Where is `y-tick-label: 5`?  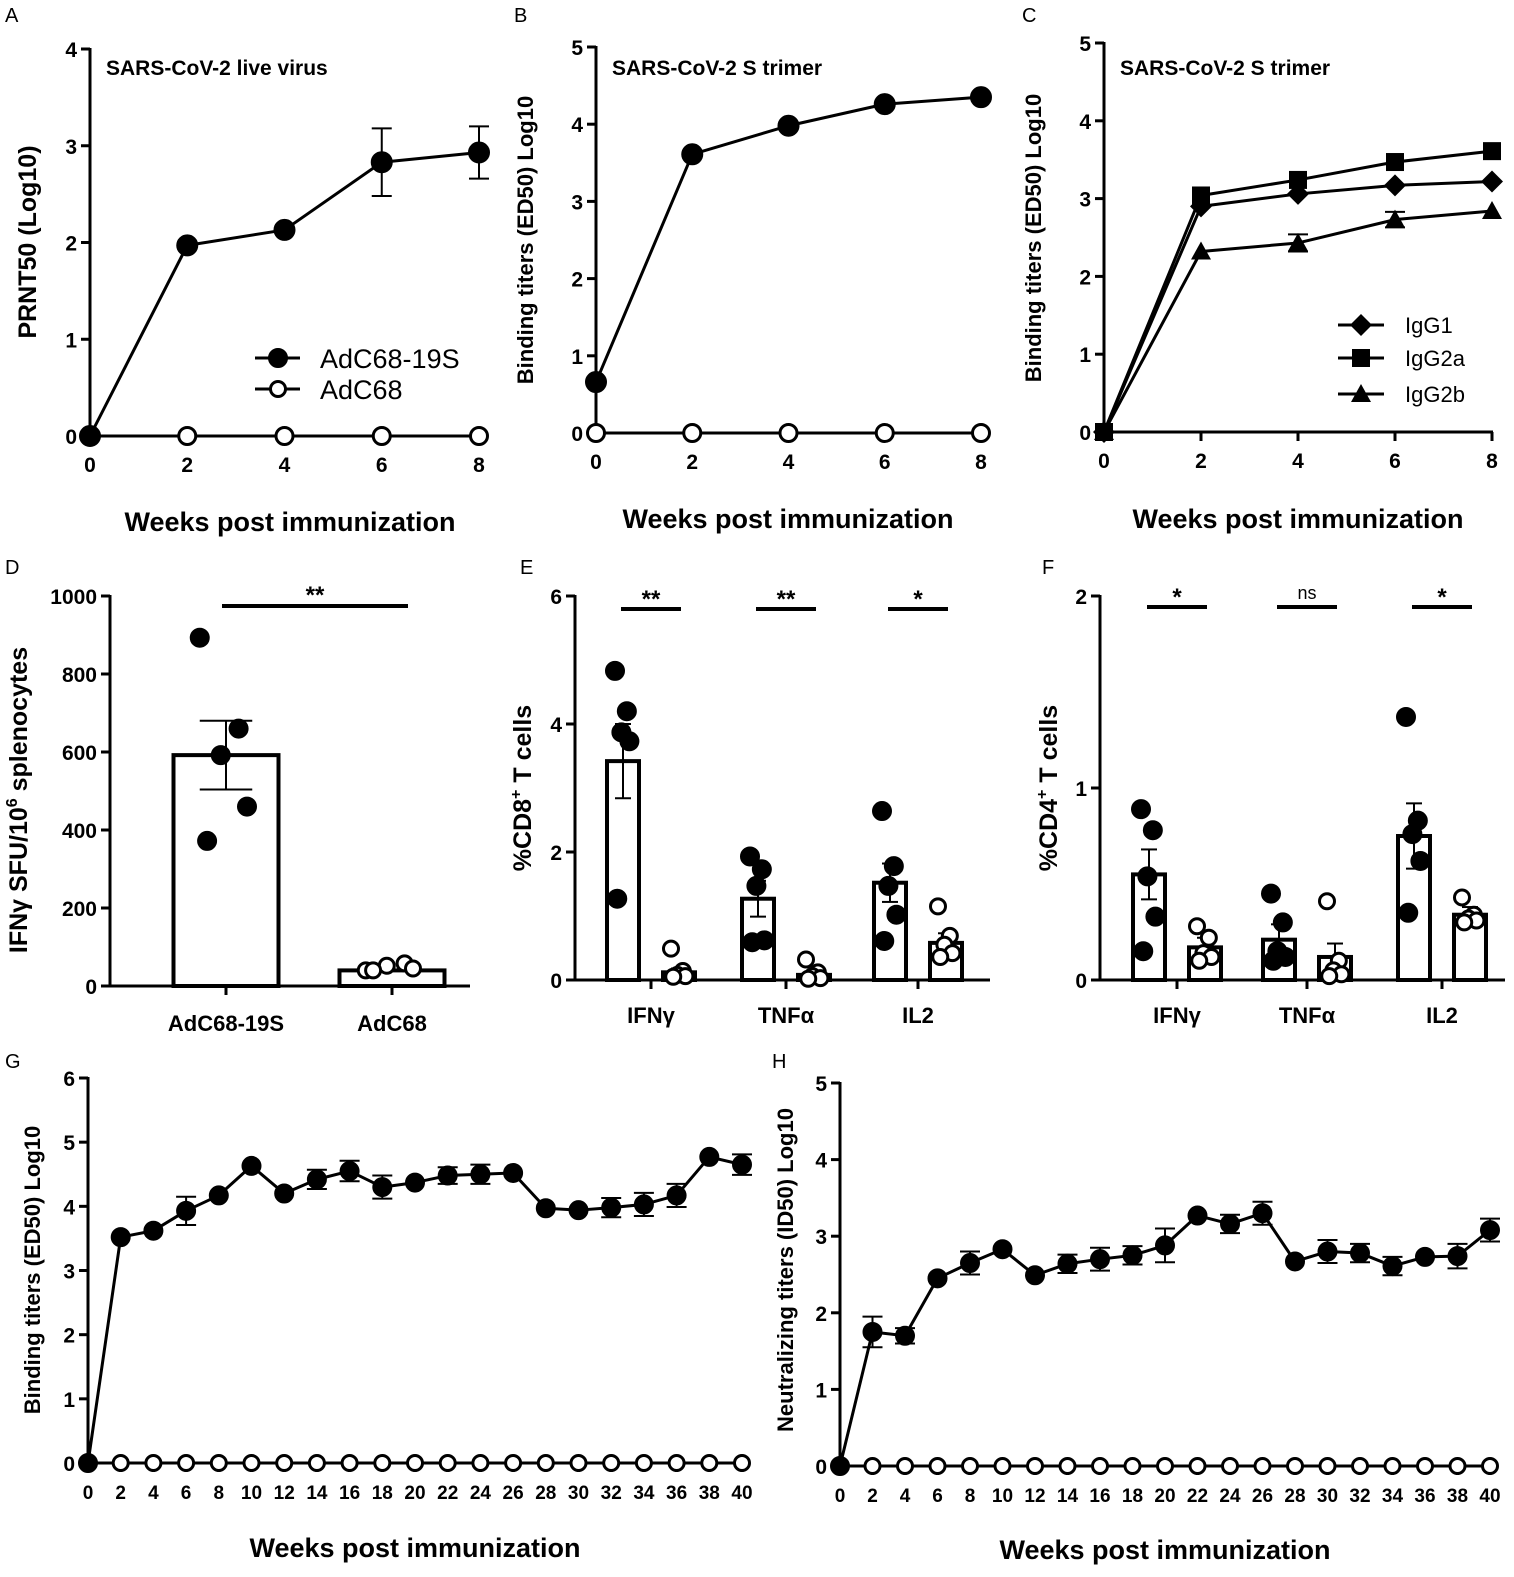
y-tick-label: 5 is located at coordinates (577, 48).